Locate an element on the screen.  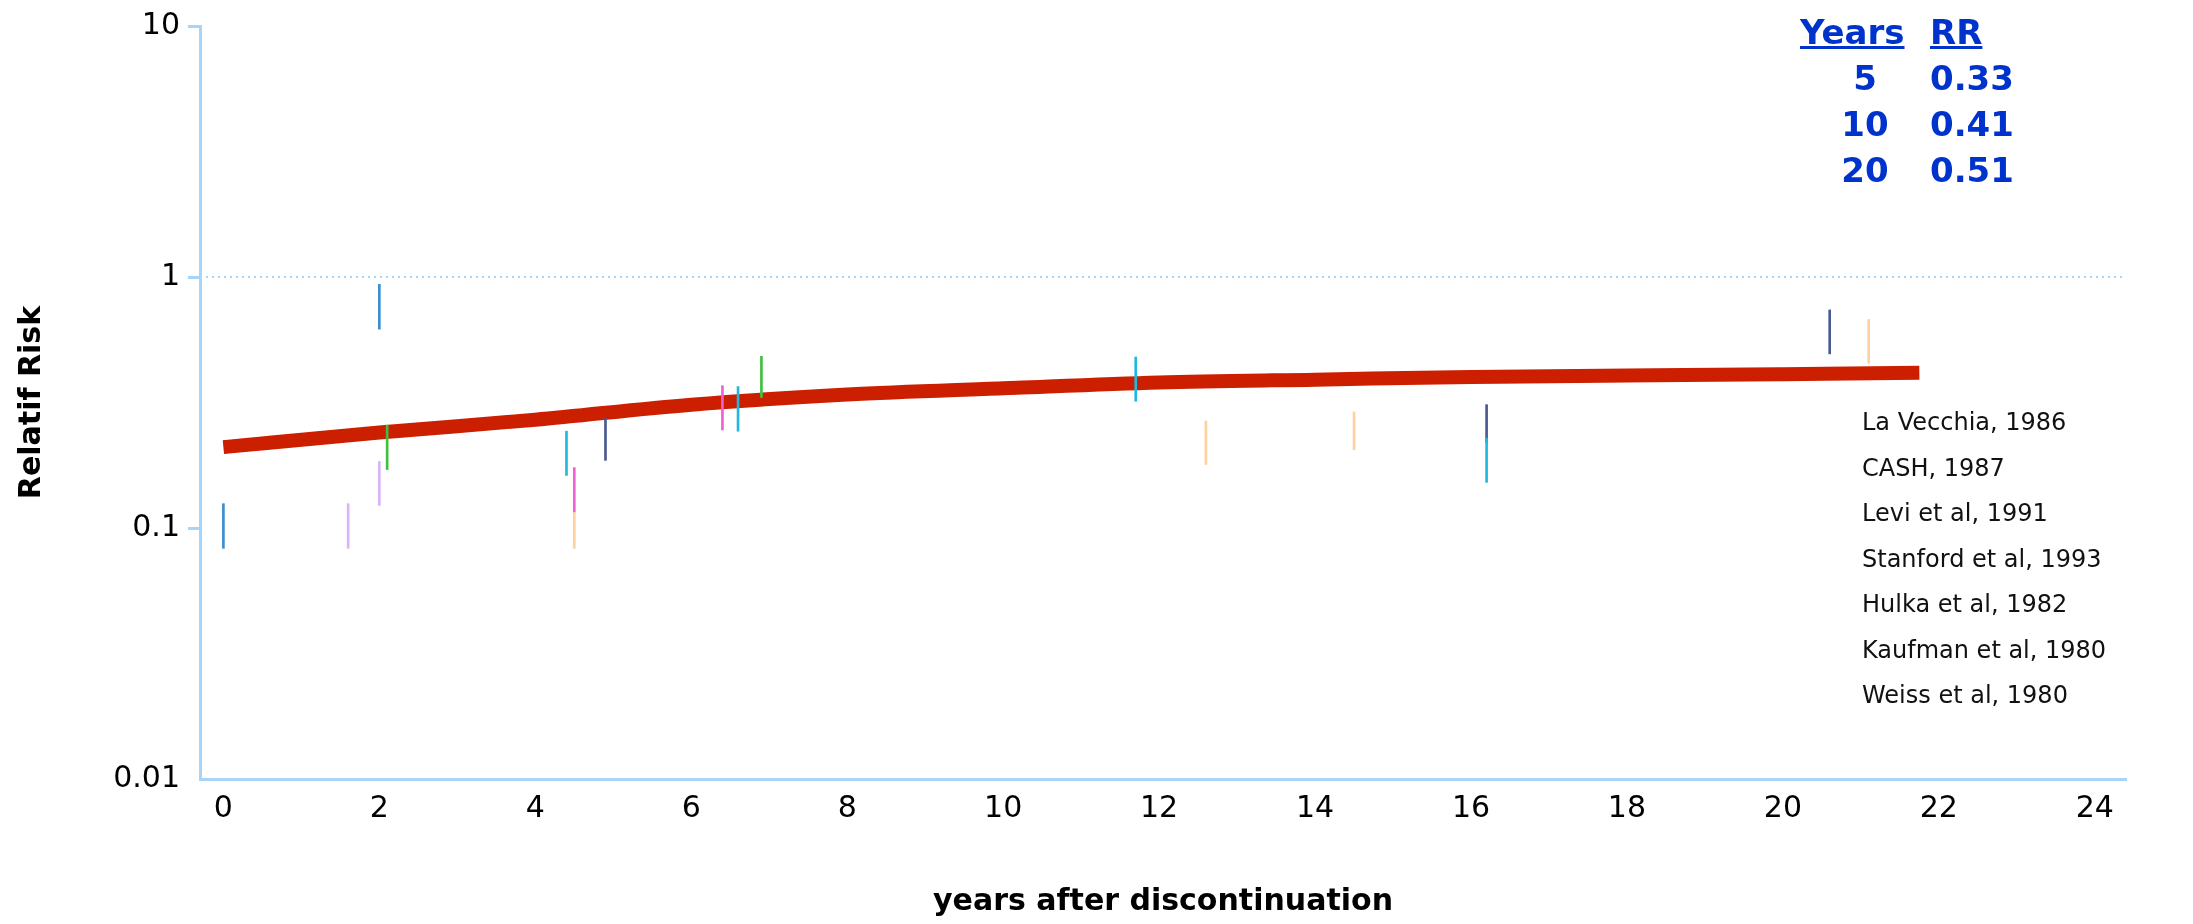
x-tick-label: 6 is located at coordinates (691, 806).